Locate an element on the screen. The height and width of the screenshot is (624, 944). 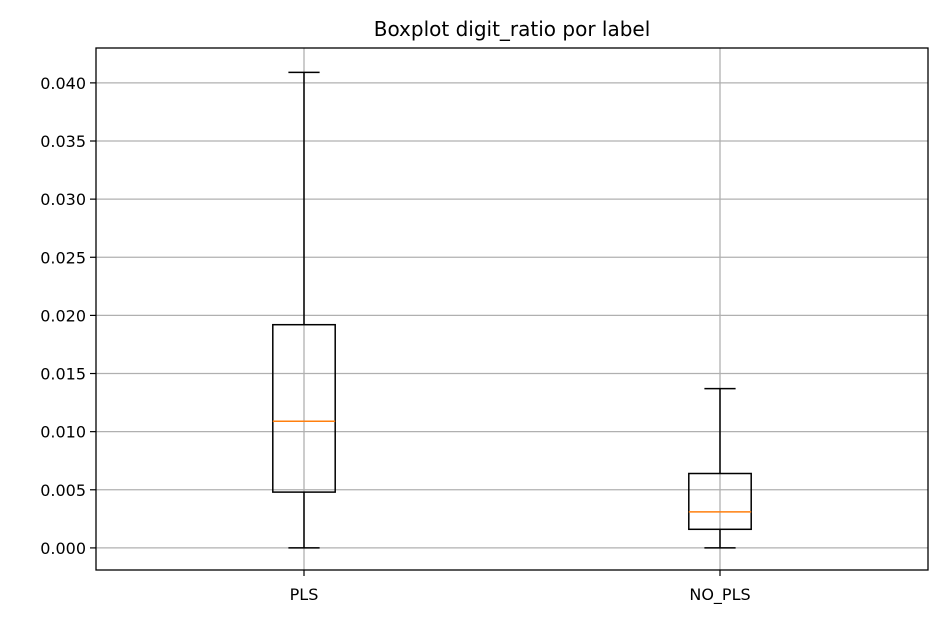
y-tick-label: 0.035 is located at coordinates (63, 141).